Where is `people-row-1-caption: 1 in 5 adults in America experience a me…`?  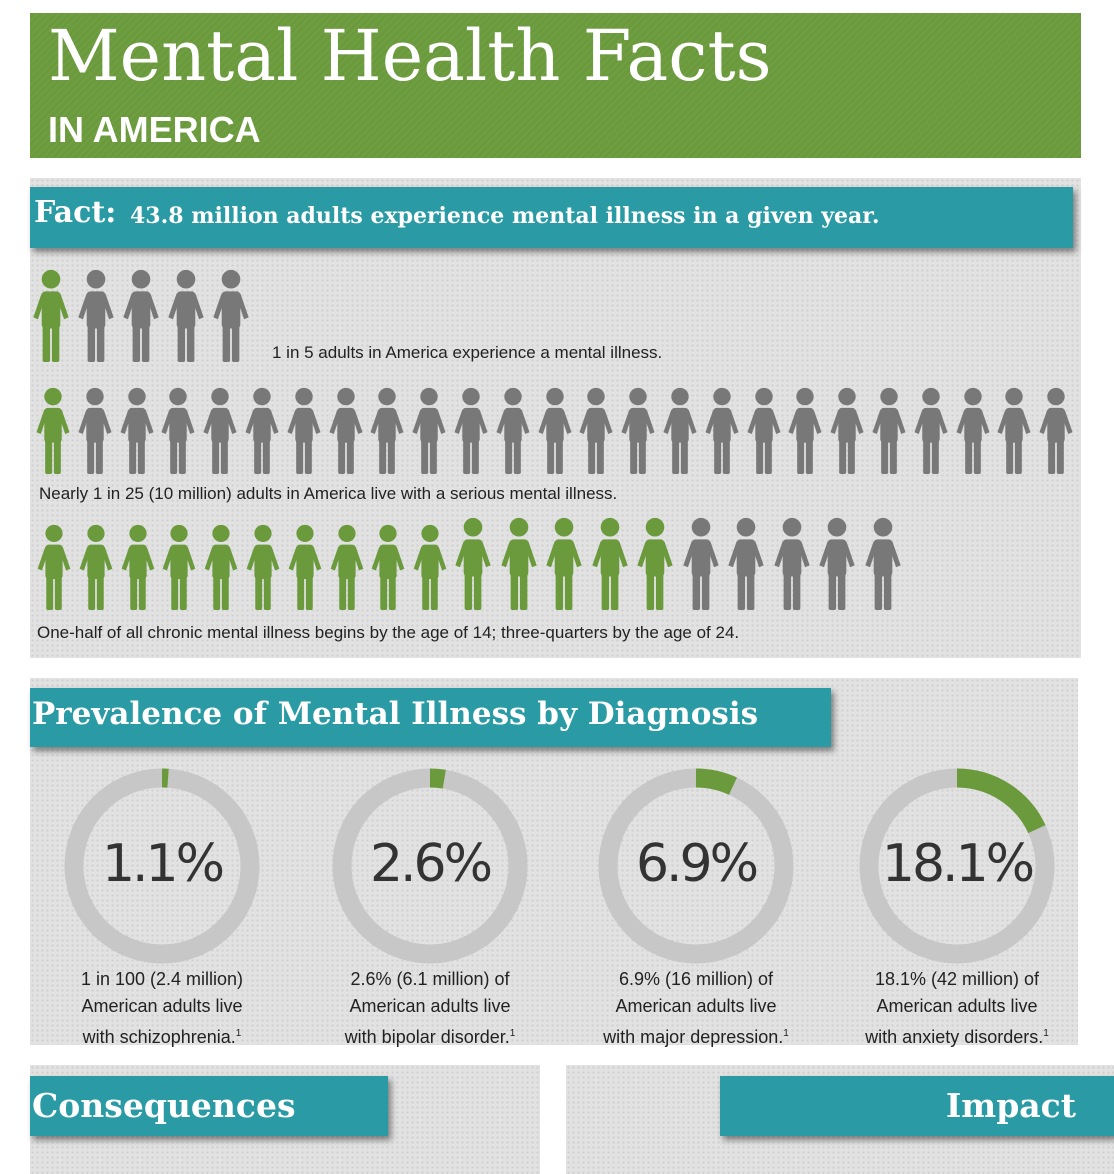
people-row-1-caption: 1 in 5 adults in America experience a me… is located at coordinates (467, 352).